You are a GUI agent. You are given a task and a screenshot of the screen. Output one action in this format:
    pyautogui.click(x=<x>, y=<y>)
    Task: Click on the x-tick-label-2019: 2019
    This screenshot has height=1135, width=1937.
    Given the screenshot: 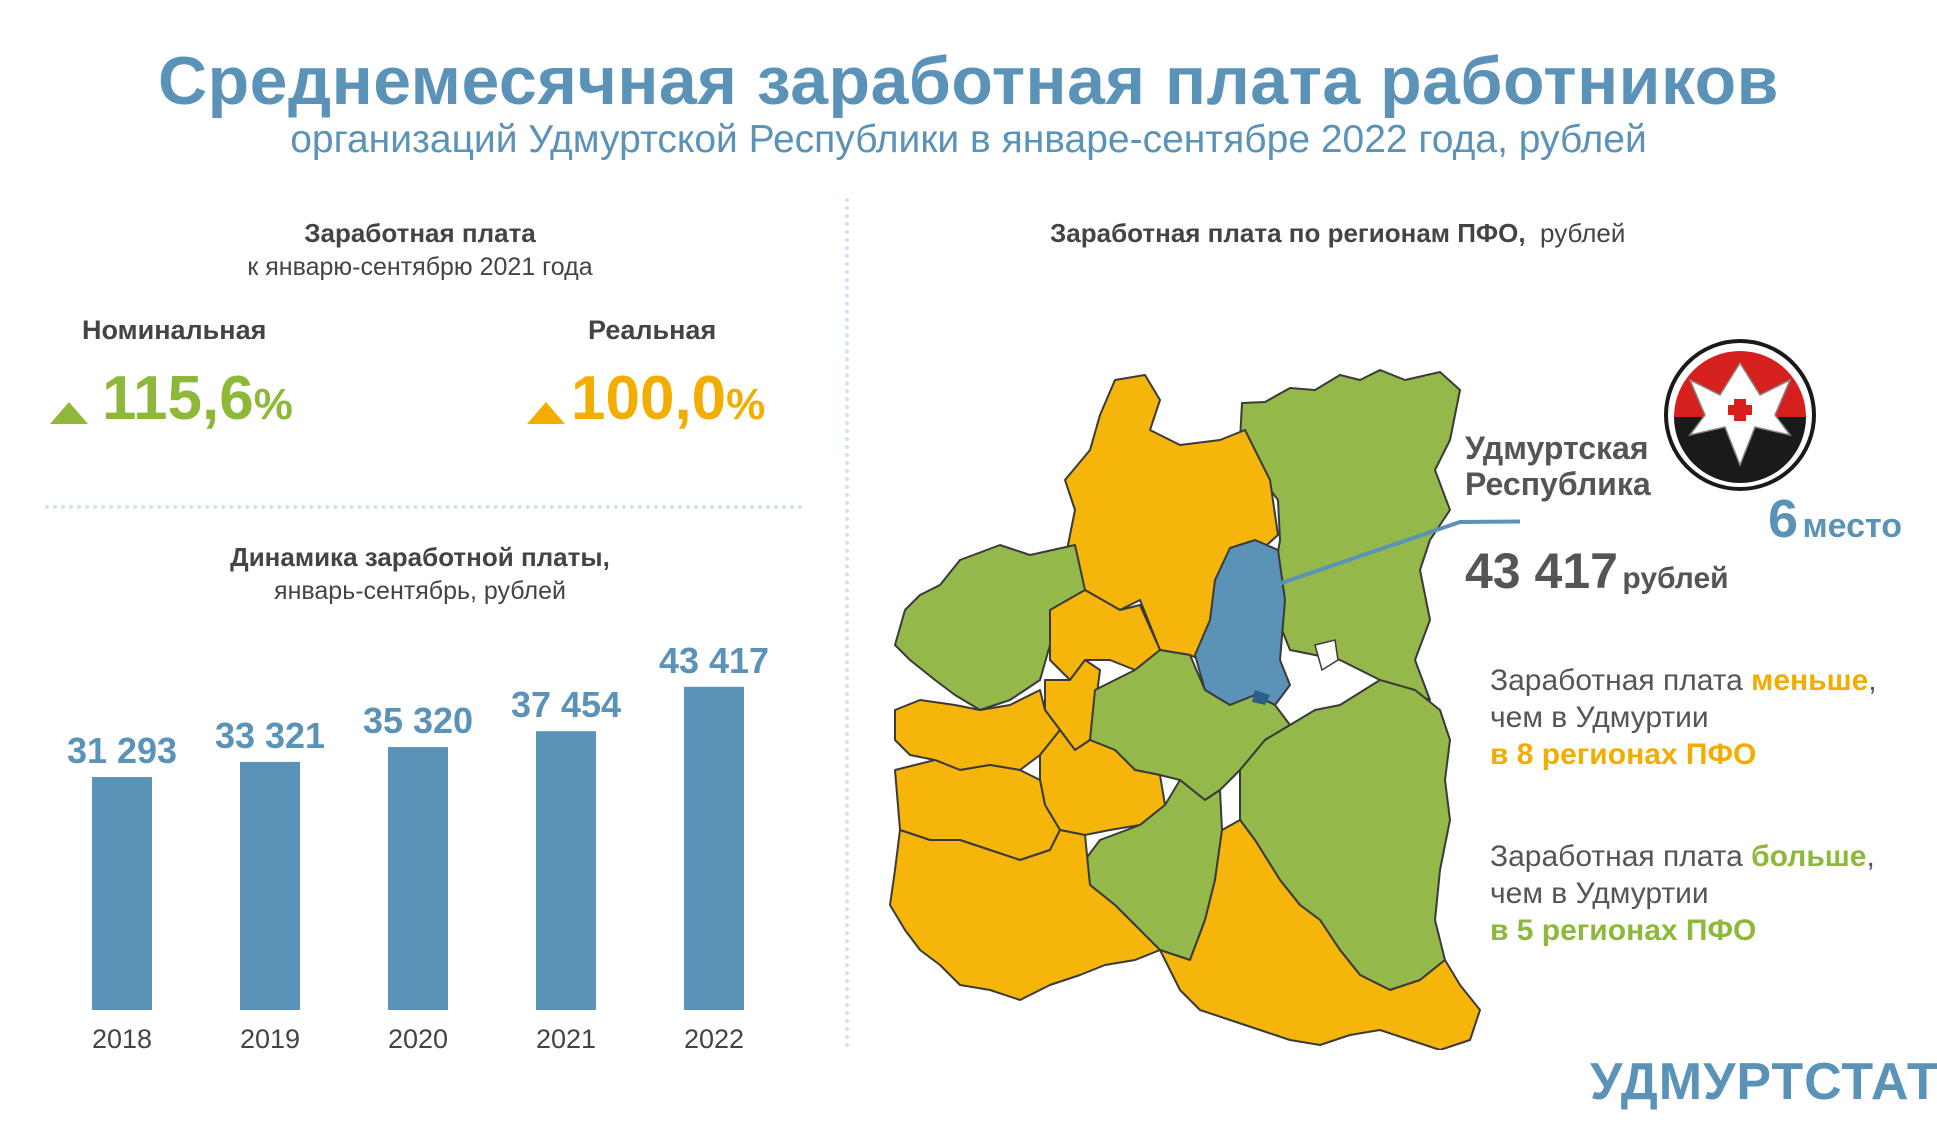 What is the action you would take?
    pyautogui.click(x=270, y=1039)
    